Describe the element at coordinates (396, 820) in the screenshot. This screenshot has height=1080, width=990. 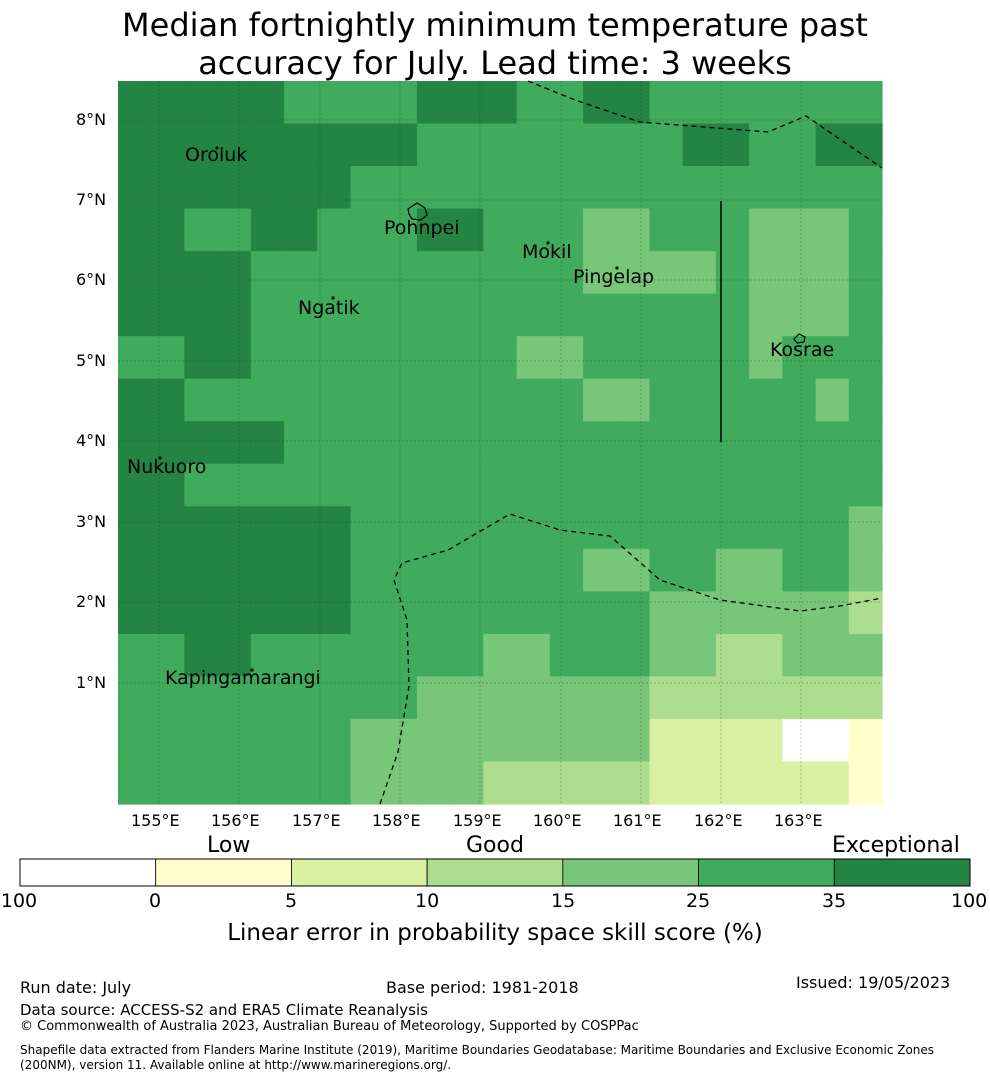
I see `lon-label: 158°E` at that location.